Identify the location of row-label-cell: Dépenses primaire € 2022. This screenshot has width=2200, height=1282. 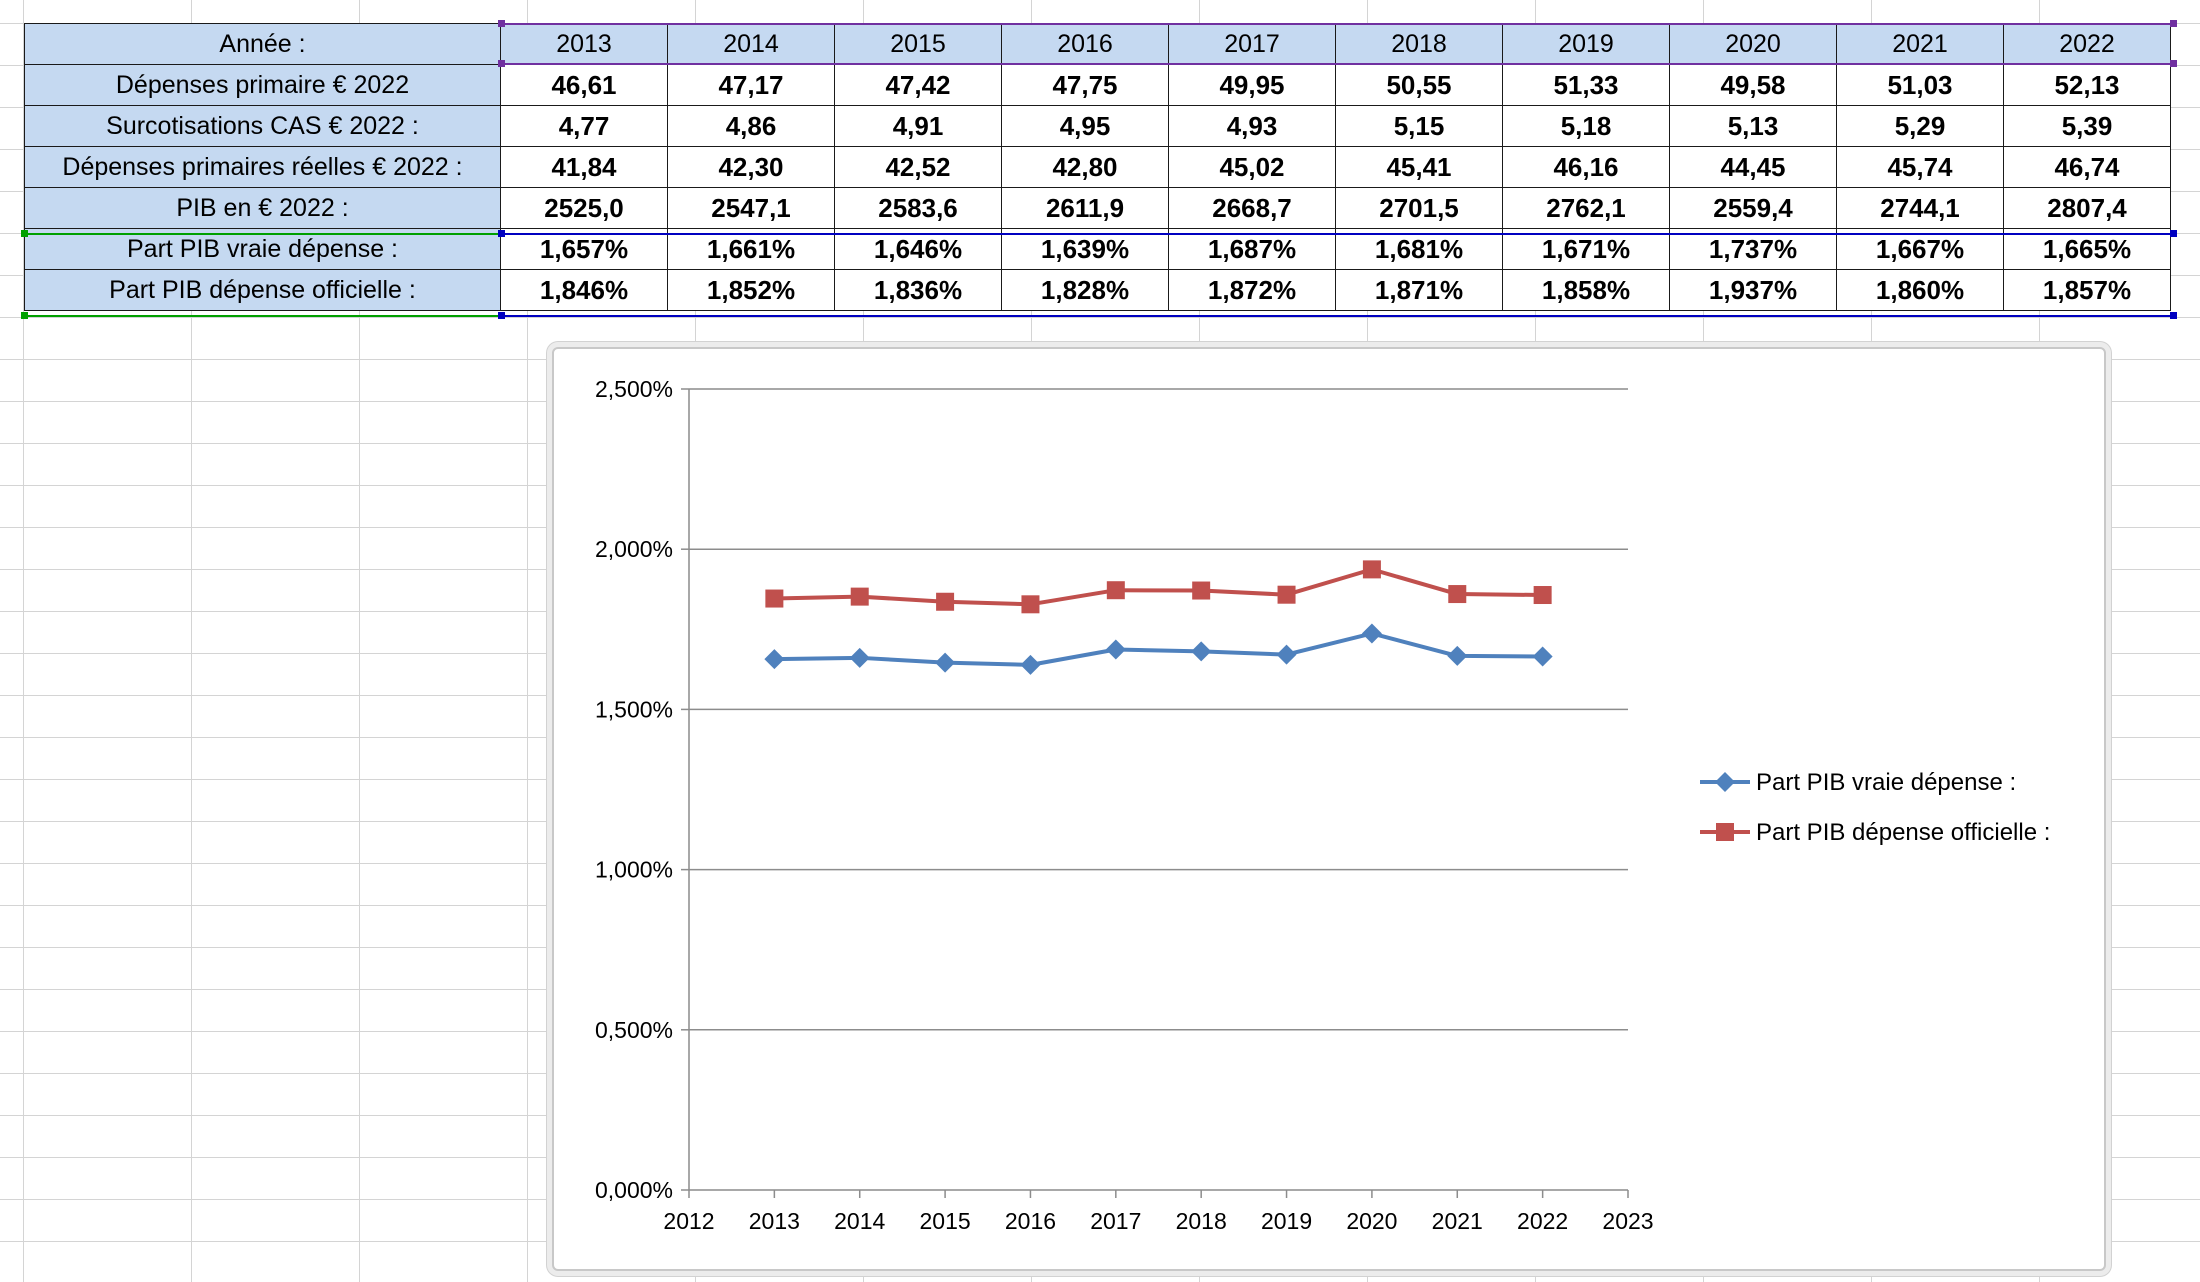
(262, 85).